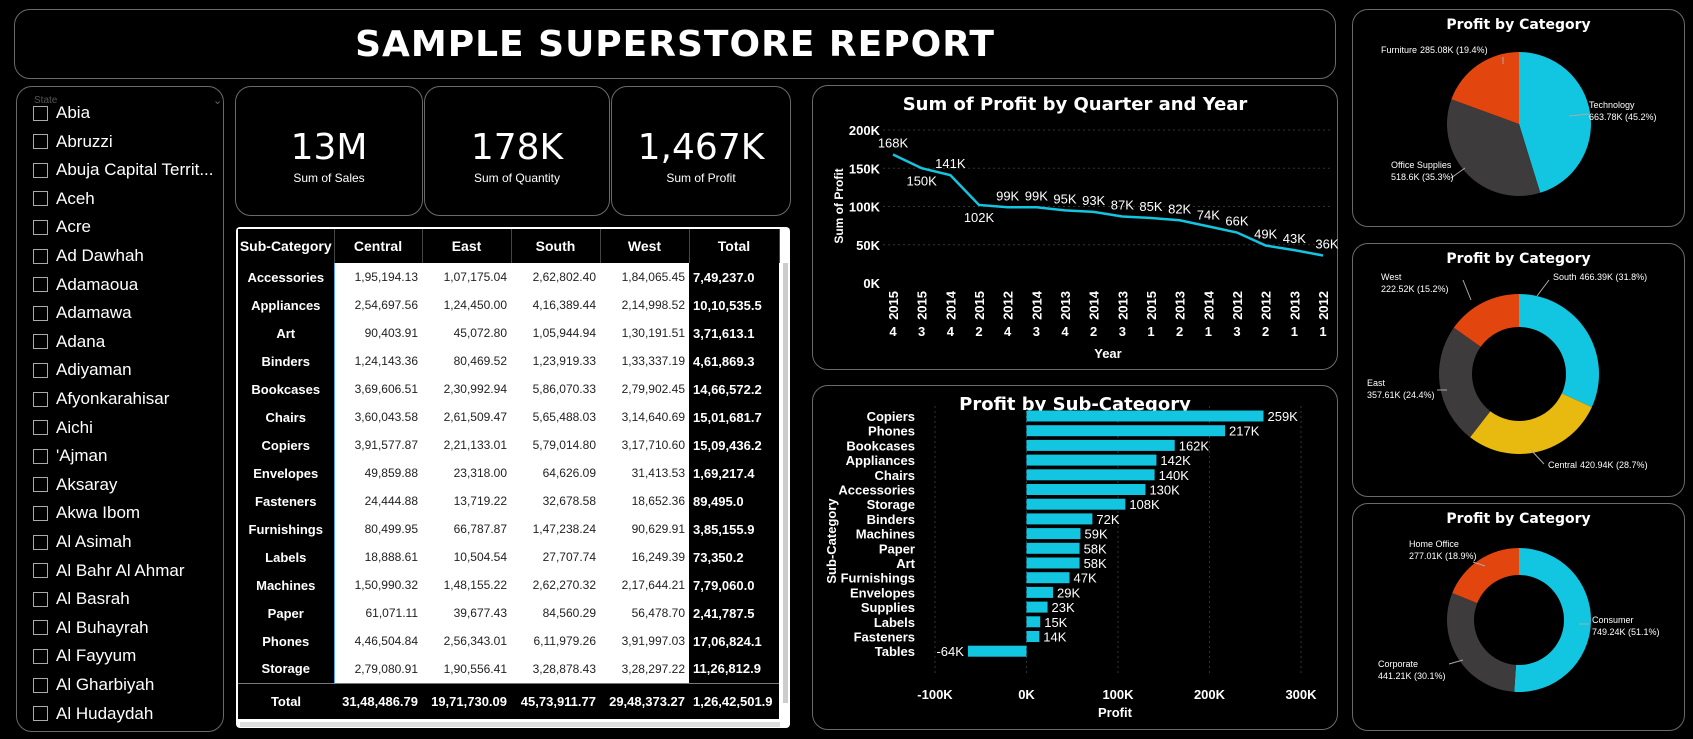 The height and width of the screenshot is (739, 1693). I want to click on slicer-item: Al Gharbiyah, so click(128, 685).